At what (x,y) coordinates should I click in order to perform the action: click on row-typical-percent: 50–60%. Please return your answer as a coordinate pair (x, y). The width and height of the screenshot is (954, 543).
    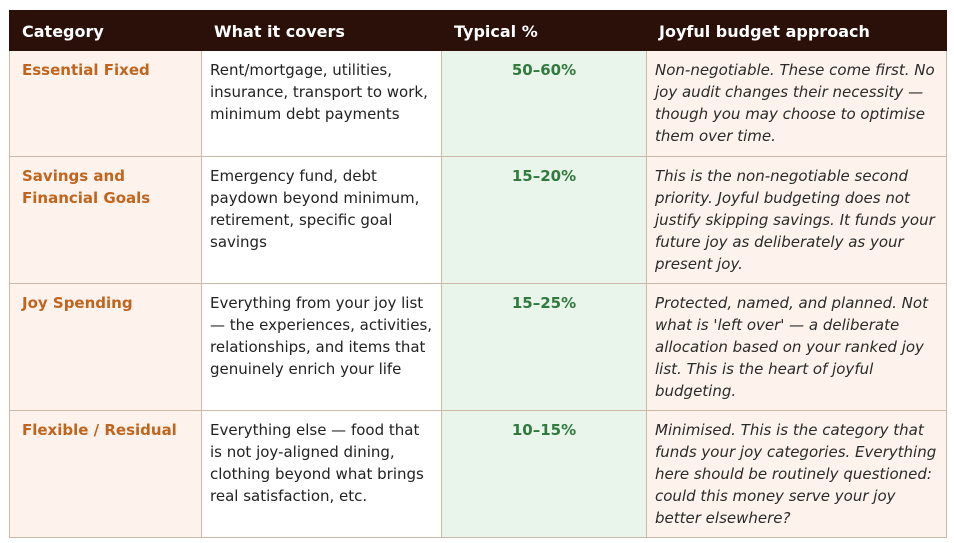
    Looking at the image, I should click on (544, 103).